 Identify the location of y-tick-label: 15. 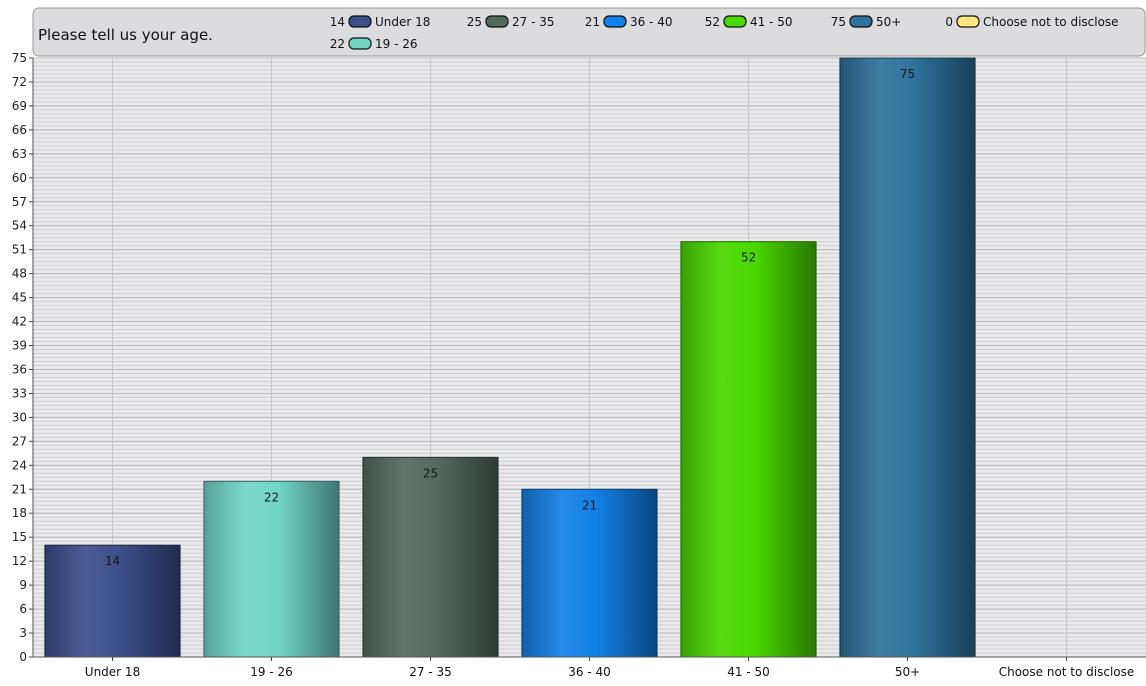
(19, 537).